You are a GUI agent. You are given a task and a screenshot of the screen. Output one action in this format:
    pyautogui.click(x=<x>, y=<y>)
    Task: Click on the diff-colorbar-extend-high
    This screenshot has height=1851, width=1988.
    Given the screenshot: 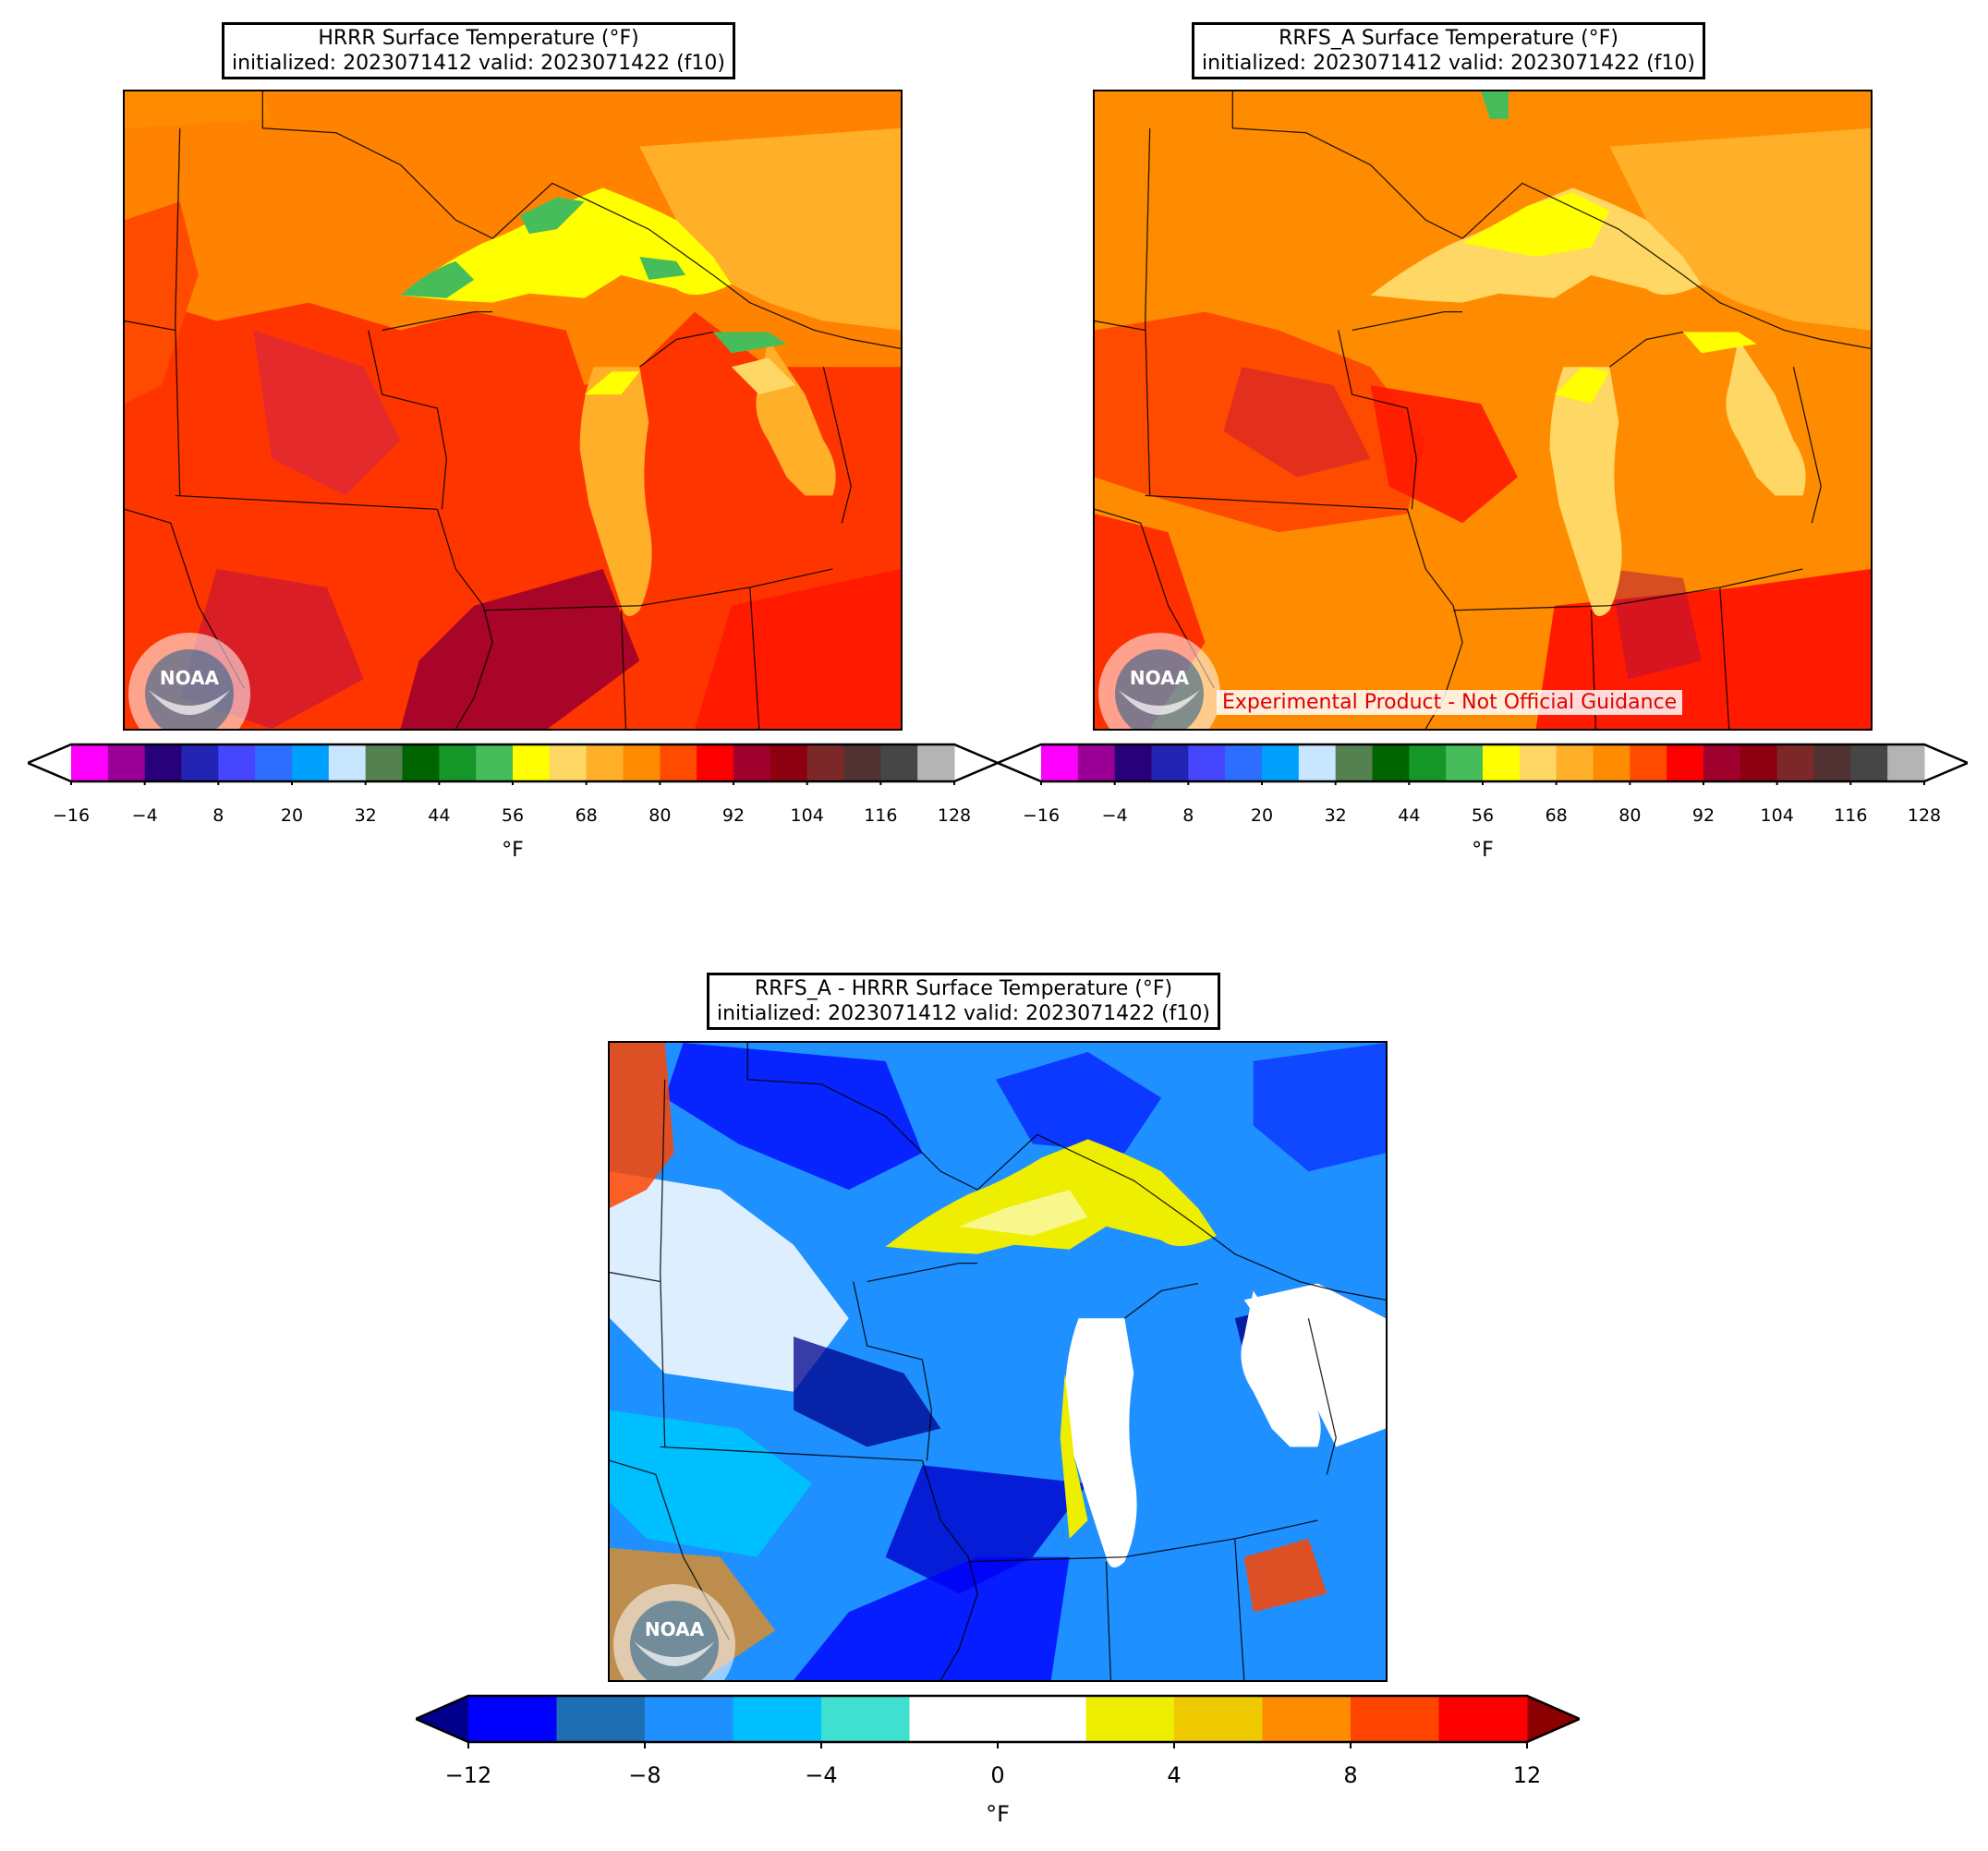 What is the action you would take?
    pyautogui.click(x=1553, y=1719)
    